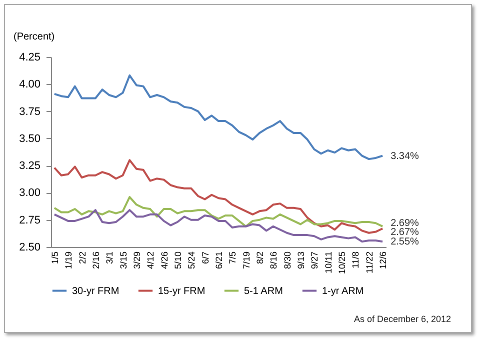 The height and width of the screenshot is (341, 480). Describe the element at coordinates (29, 220) in the screenshot. I see `y-tick-label: 2.75` at that location.